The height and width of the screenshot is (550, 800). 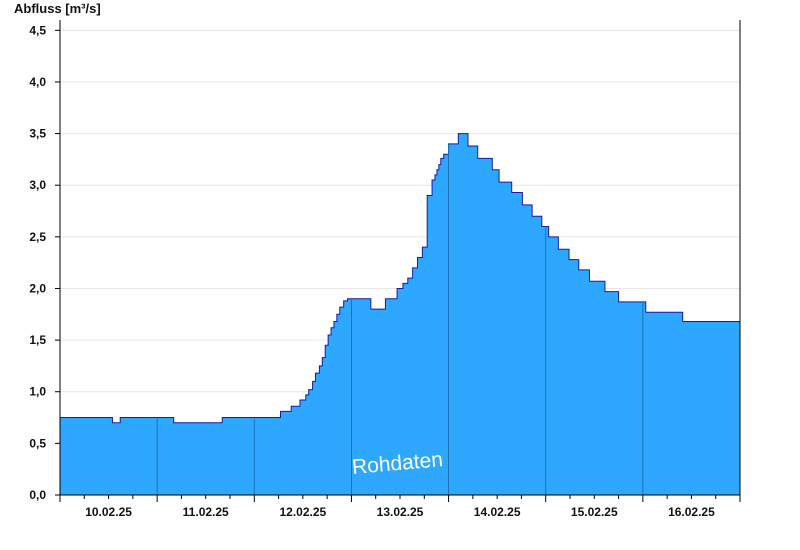 What do you see at coordinates (44, 262) in the screenshot?
I see `y-axis-ticks: 0,0 0,5 1,0 1,5 2,0 2,5 3,0 3,5 4,0 4,5` at bounding box center [44, 262].